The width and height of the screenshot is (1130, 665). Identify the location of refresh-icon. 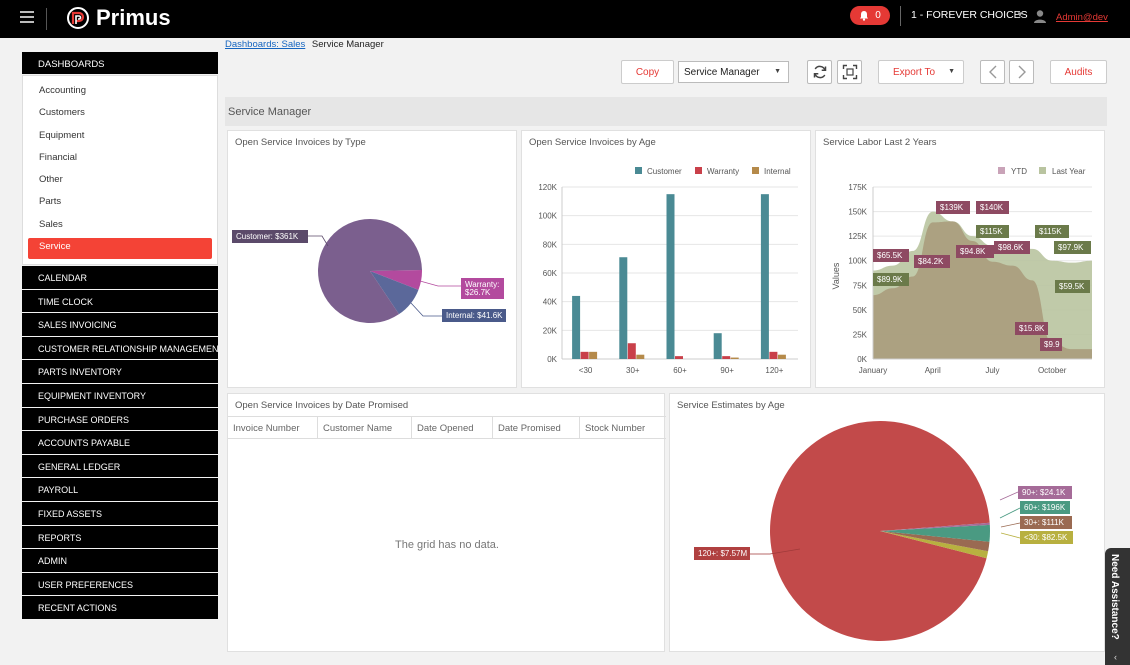
(819, 72).